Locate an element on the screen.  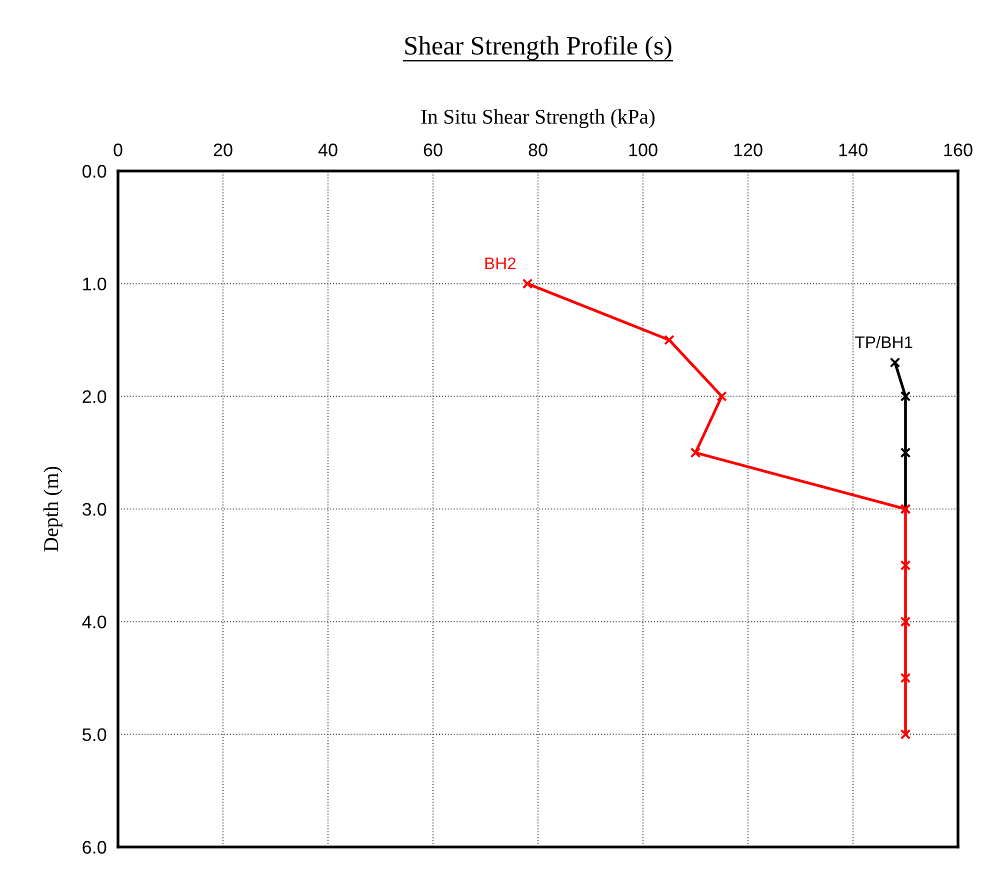
x-tick-label: 100 is located at coordinates (643, 150).